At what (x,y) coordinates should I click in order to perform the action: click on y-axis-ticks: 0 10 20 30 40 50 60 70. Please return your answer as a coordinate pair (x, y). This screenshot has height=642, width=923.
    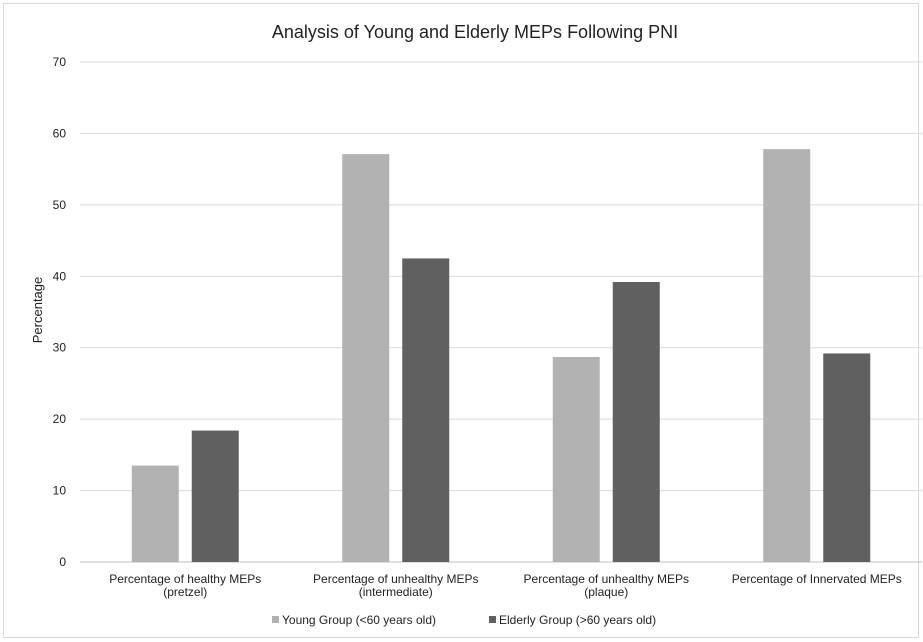
    Looking at the image, I should click on (60, 312).